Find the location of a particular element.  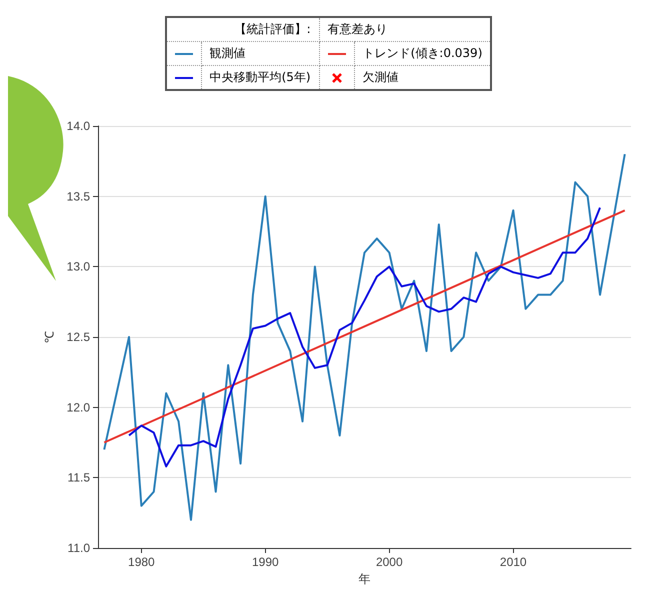

x-tick-label: 1990 is located at coordinates (266, 562).